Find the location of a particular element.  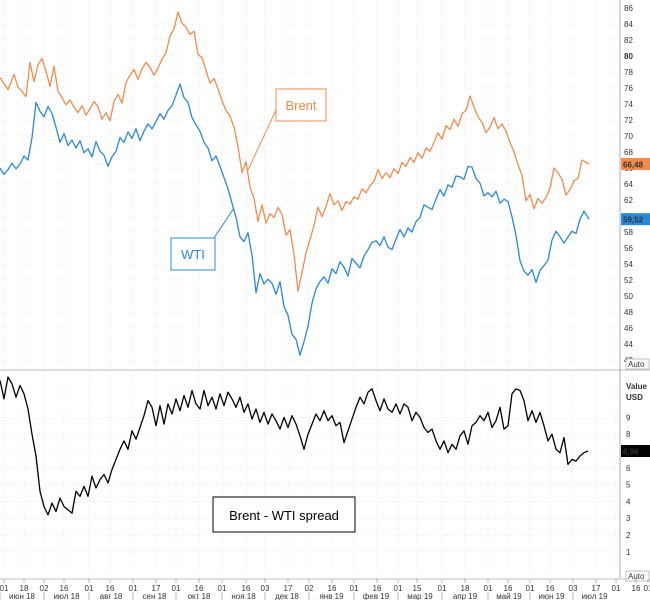

spread-label-box is located at coordinates (284, 514).